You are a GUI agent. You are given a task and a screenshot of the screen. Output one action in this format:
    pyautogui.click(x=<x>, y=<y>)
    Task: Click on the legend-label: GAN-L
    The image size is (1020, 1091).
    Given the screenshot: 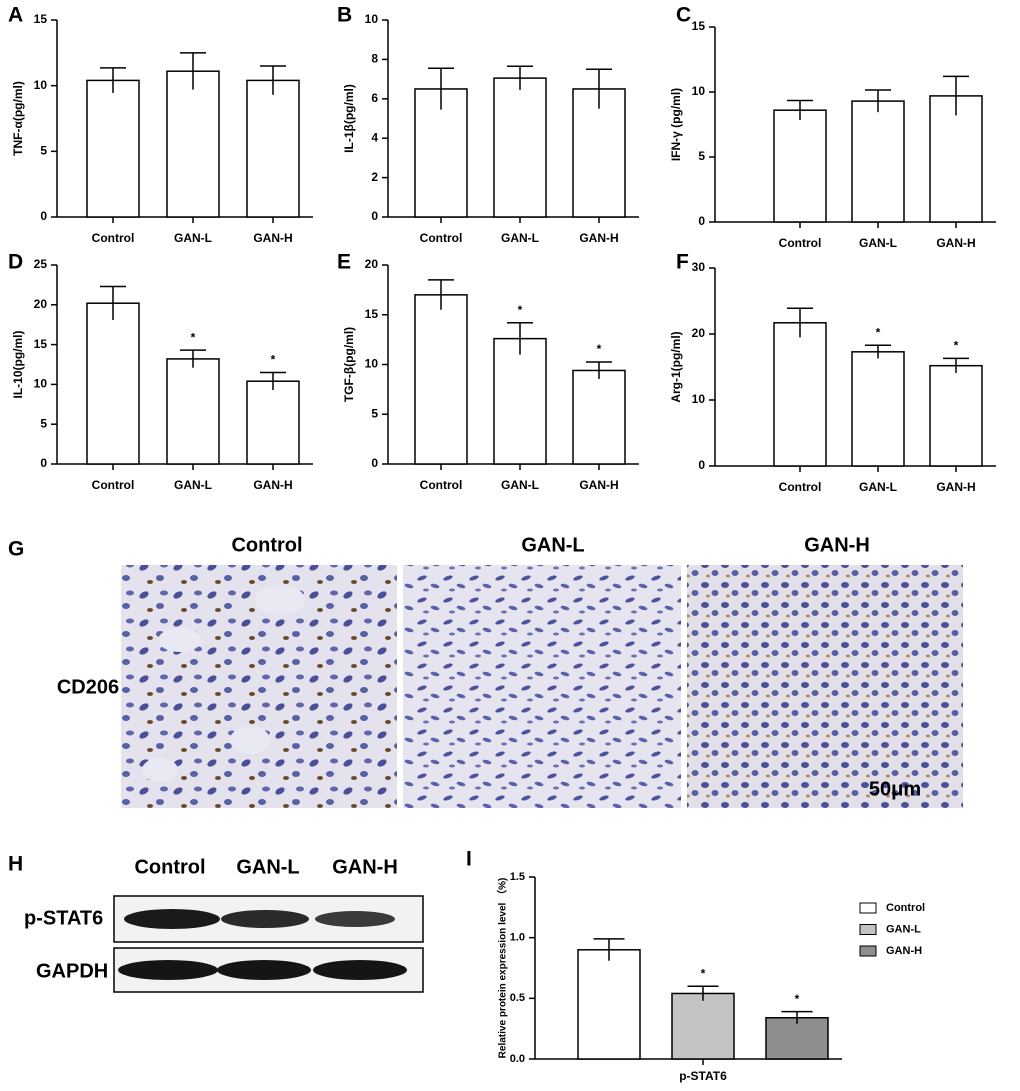 What is the action you would take?
    pyautogui.click(x=903, y=929)
    